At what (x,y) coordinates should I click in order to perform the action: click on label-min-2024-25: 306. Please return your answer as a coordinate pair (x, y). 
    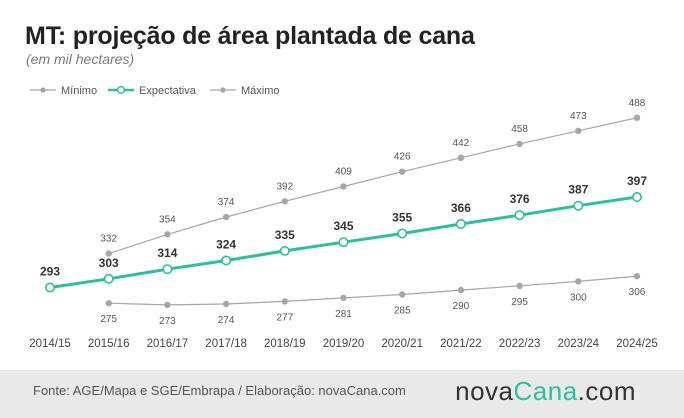
    Looking at the image, I should click on (637, 292).